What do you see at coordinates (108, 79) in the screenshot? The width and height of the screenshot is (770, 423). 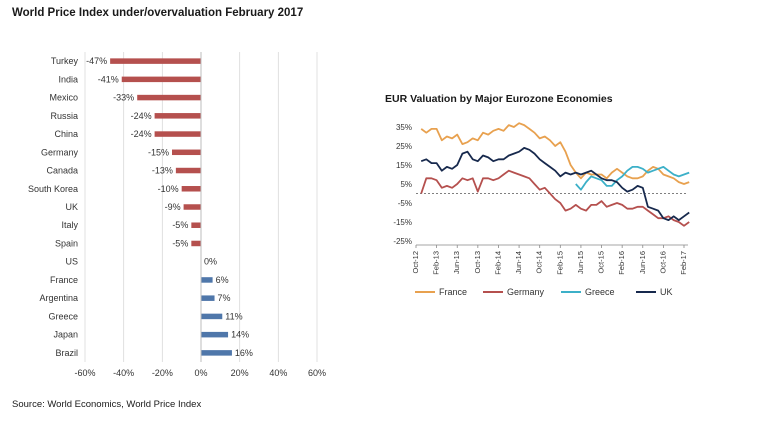 I see `data-label: -41%` at bounding box center [108, 79].